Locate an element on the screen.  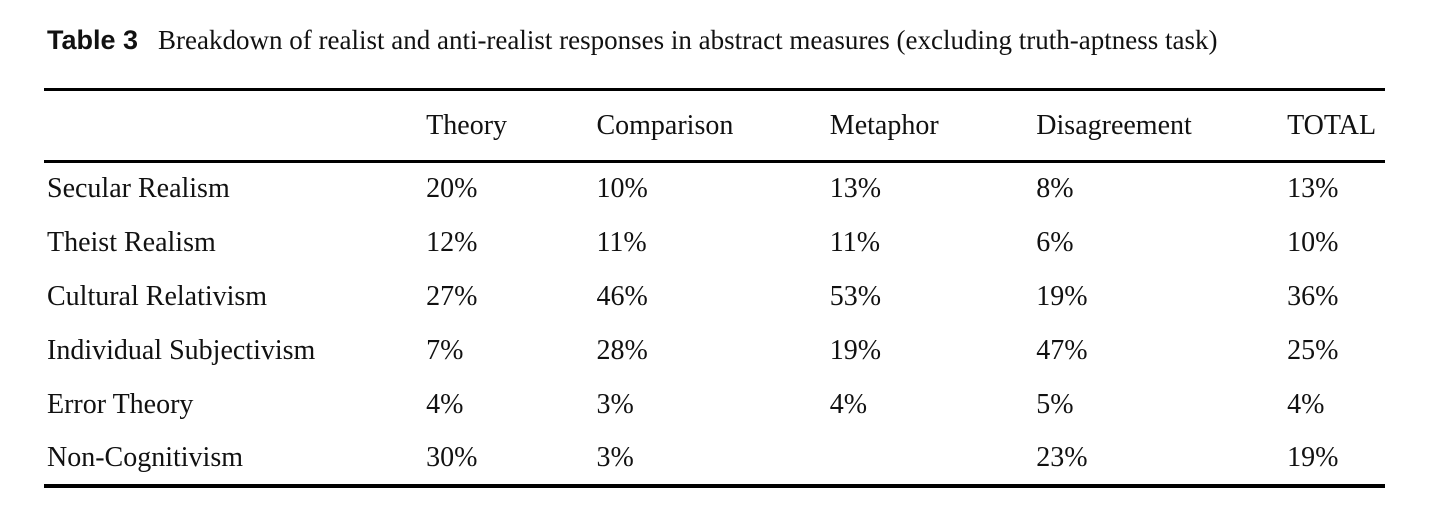
table-cell: 6% is located at coordinates (1055, 242).